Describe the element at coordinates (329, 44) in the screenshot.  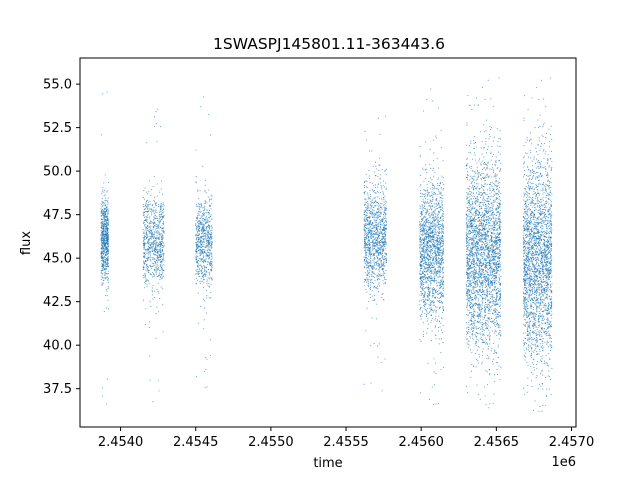
I see `chart-title: 1SWASPJ145801.11-363443.6` at that location.